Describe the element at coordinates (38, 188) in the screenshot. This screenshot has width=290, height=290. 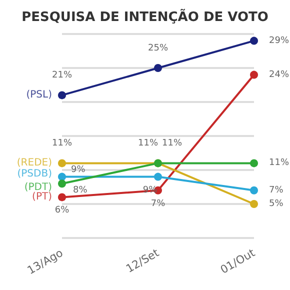
I see `series-label: (PDT)` at that location.